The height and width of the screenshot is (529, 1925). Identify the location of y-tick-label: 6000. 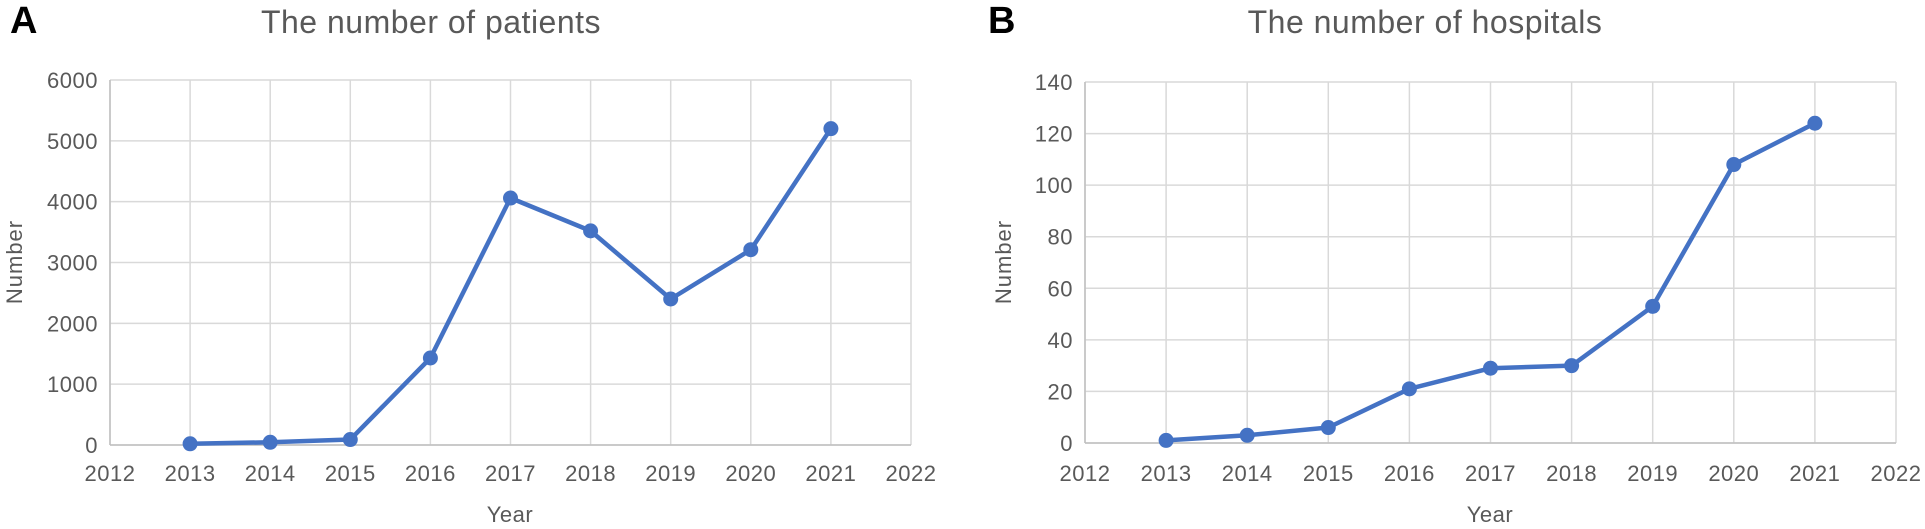
(72, 80).